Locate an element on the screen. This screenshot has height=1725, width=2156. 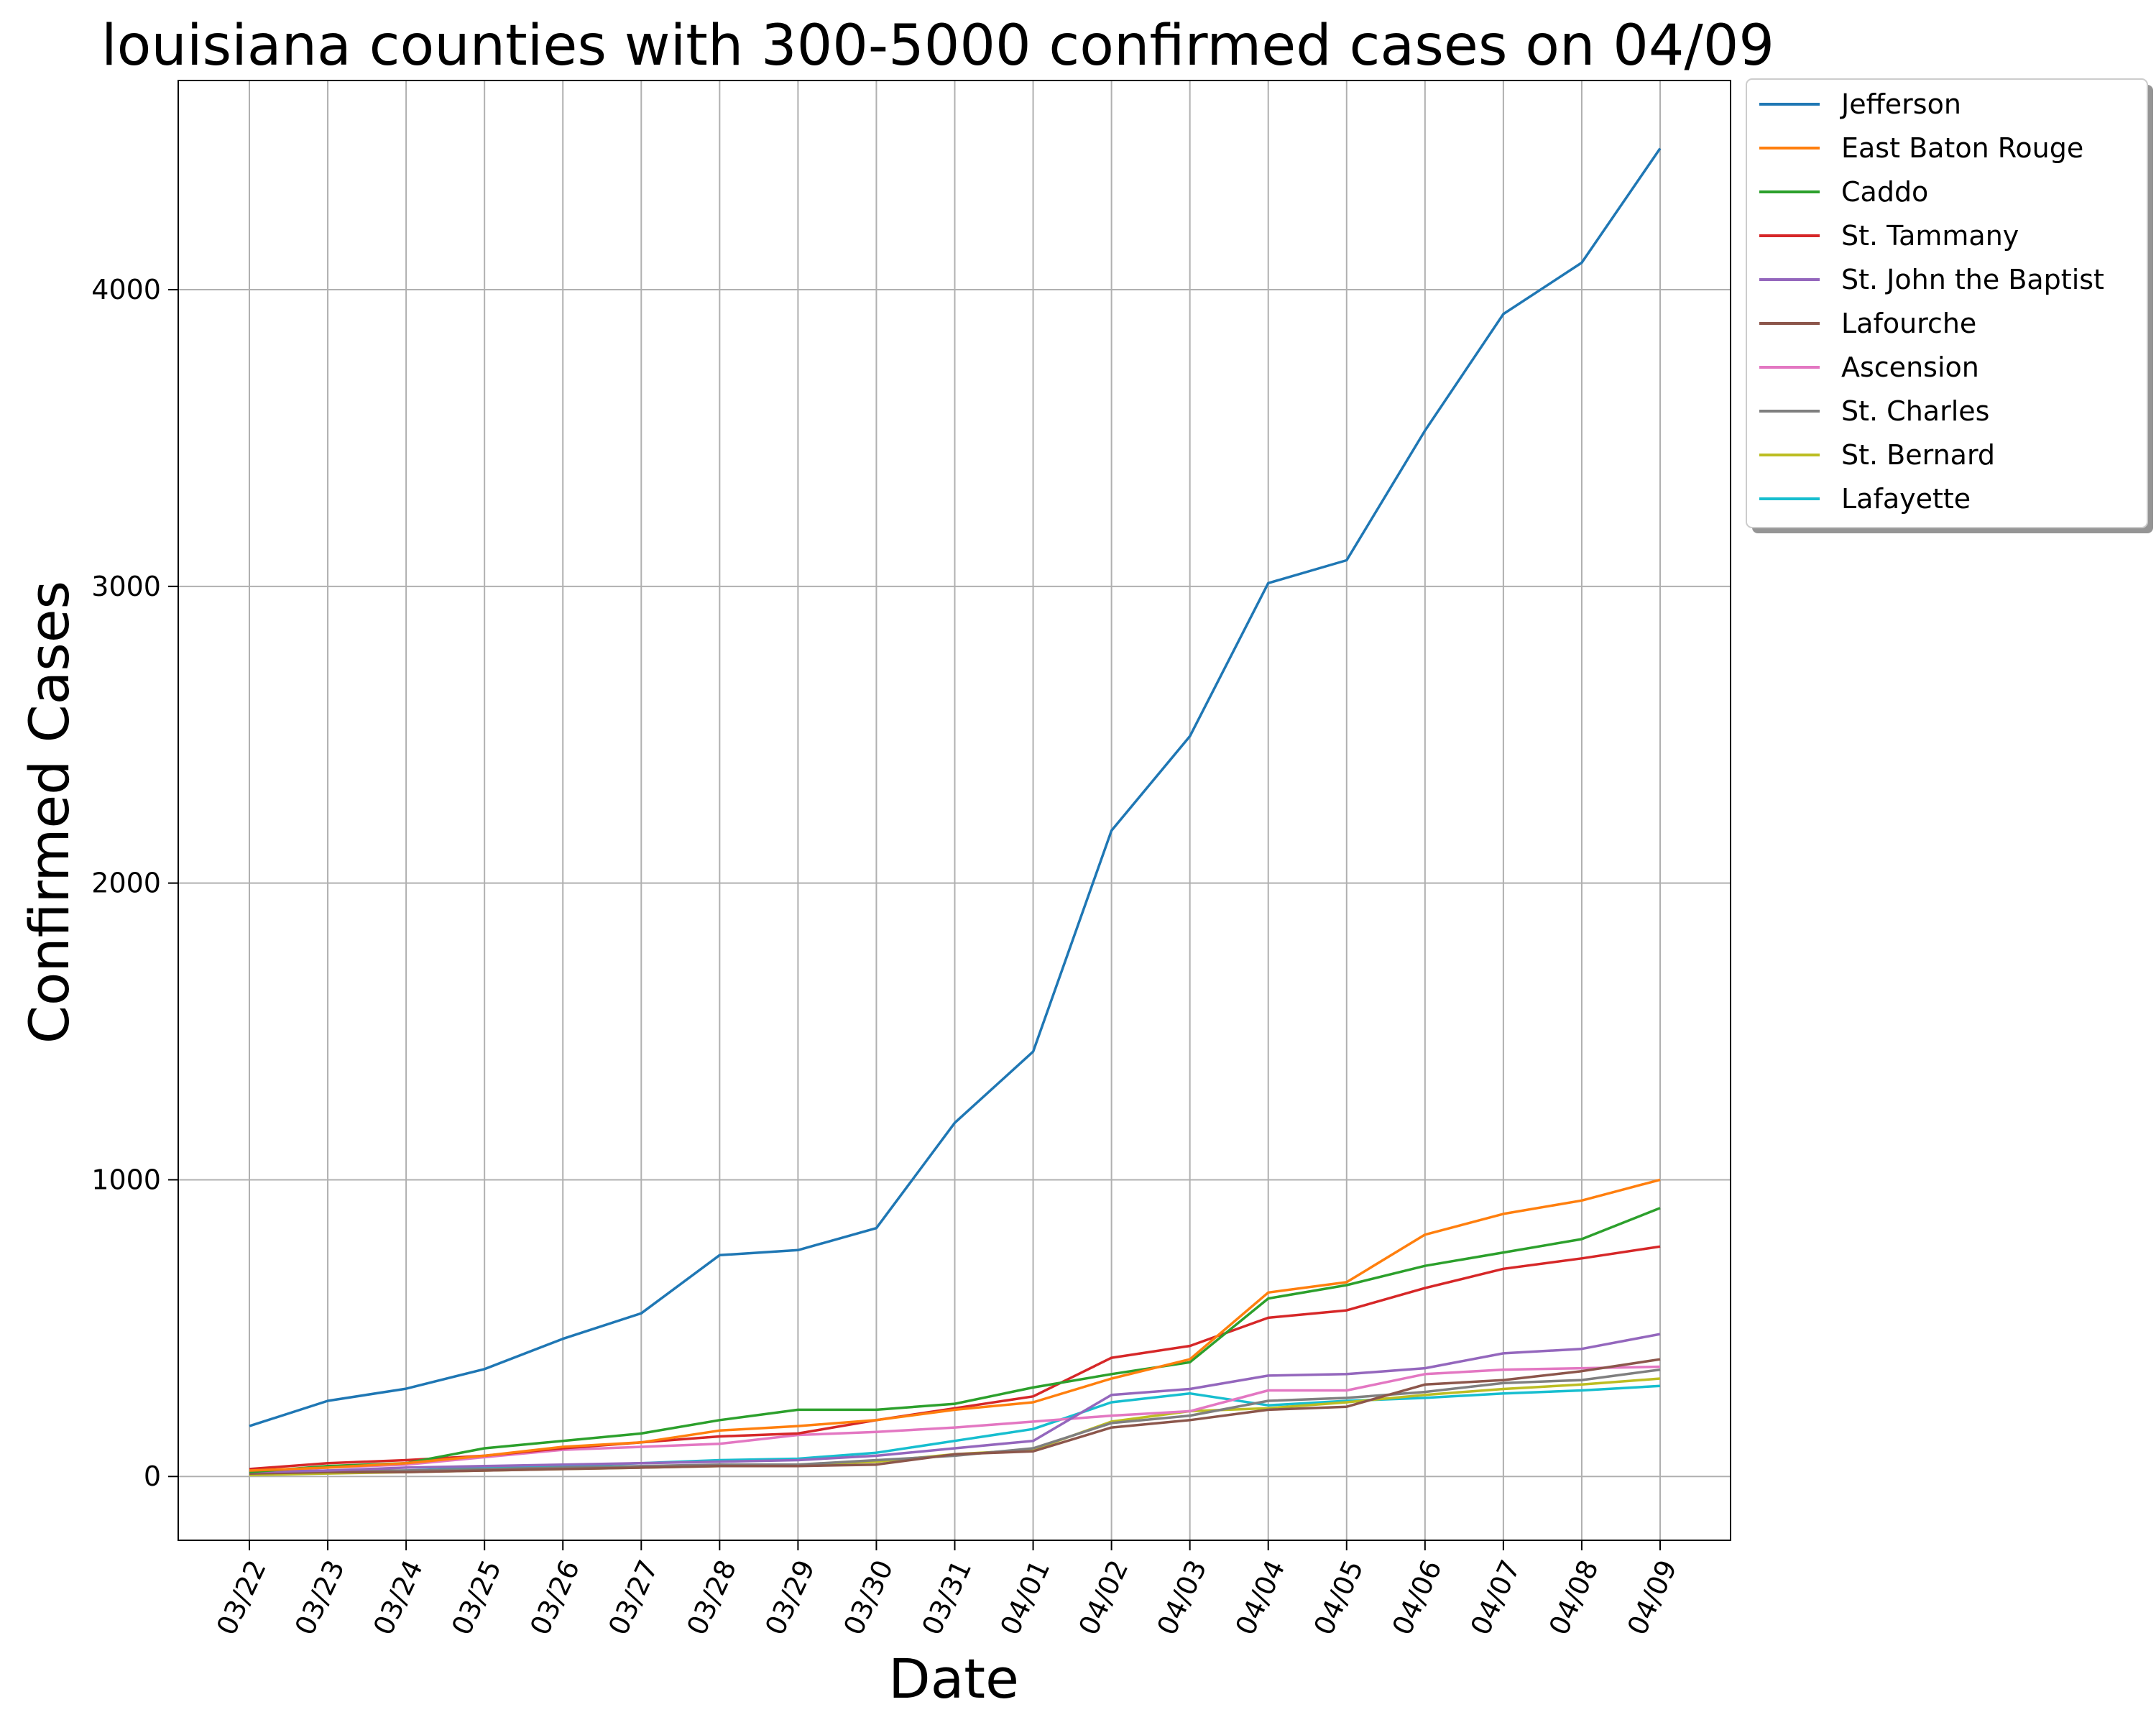
series-line-lafayette is located at coordinates (955, 1429).